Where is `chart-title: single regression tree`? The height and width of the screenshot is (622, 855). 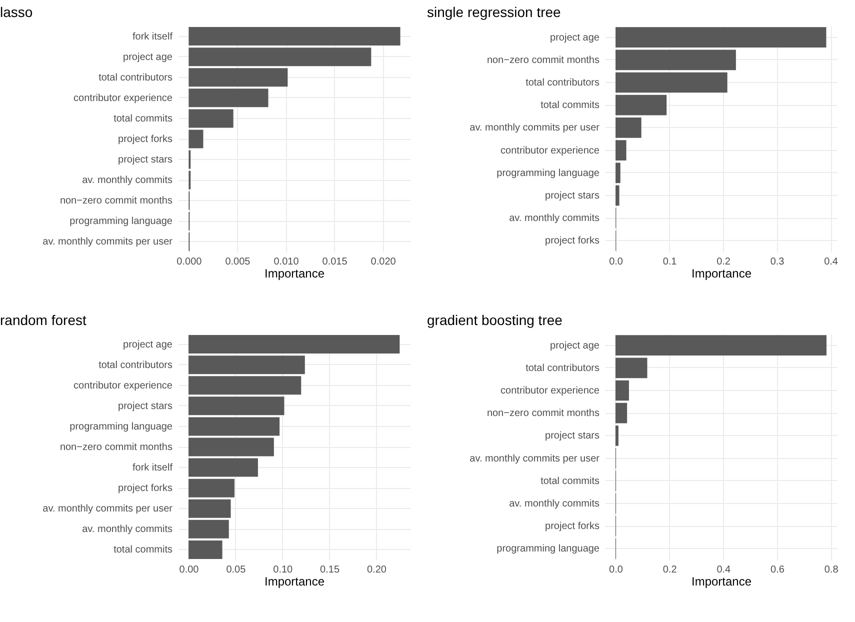 chart-title: single regression tree is located at coordinates (494, 12).